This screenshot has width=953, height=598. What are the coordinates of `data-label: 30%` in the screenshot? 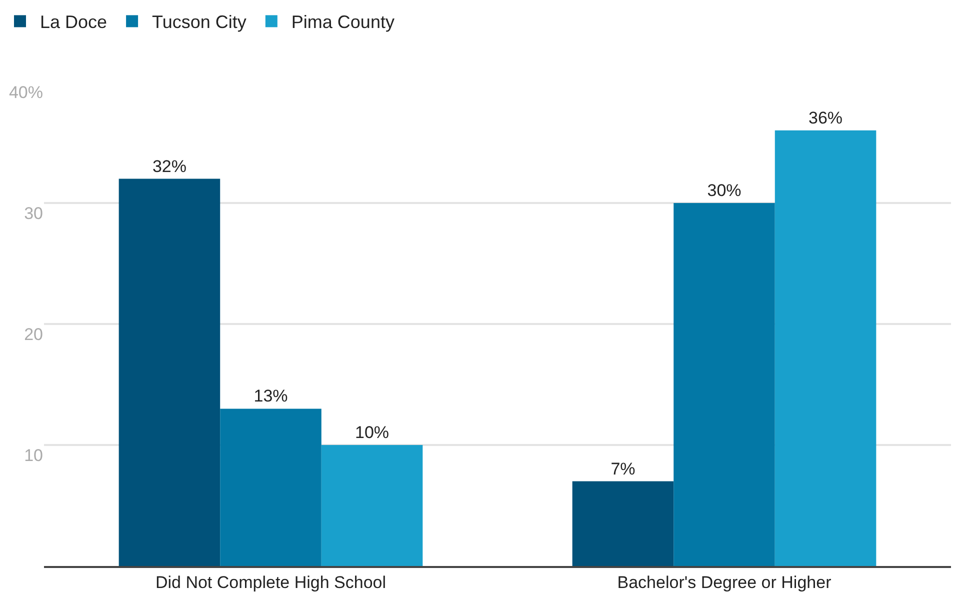 It's located at (724, 190).